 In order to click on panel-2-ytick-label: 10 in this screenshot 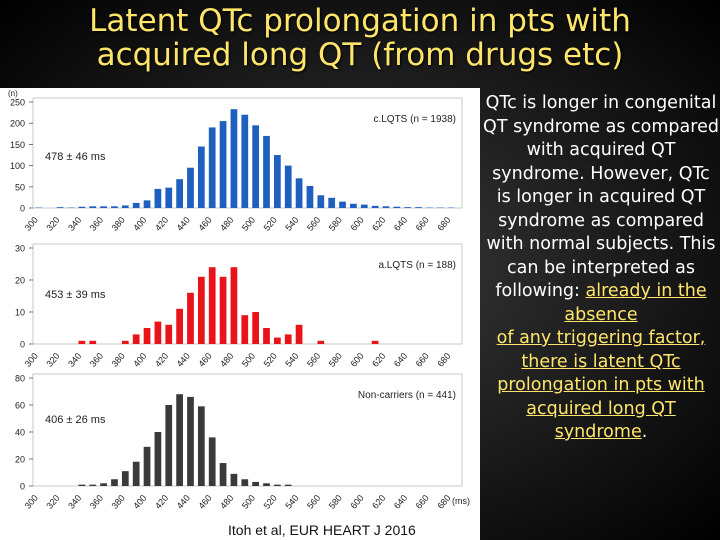, I will do `click(20, 313)`.